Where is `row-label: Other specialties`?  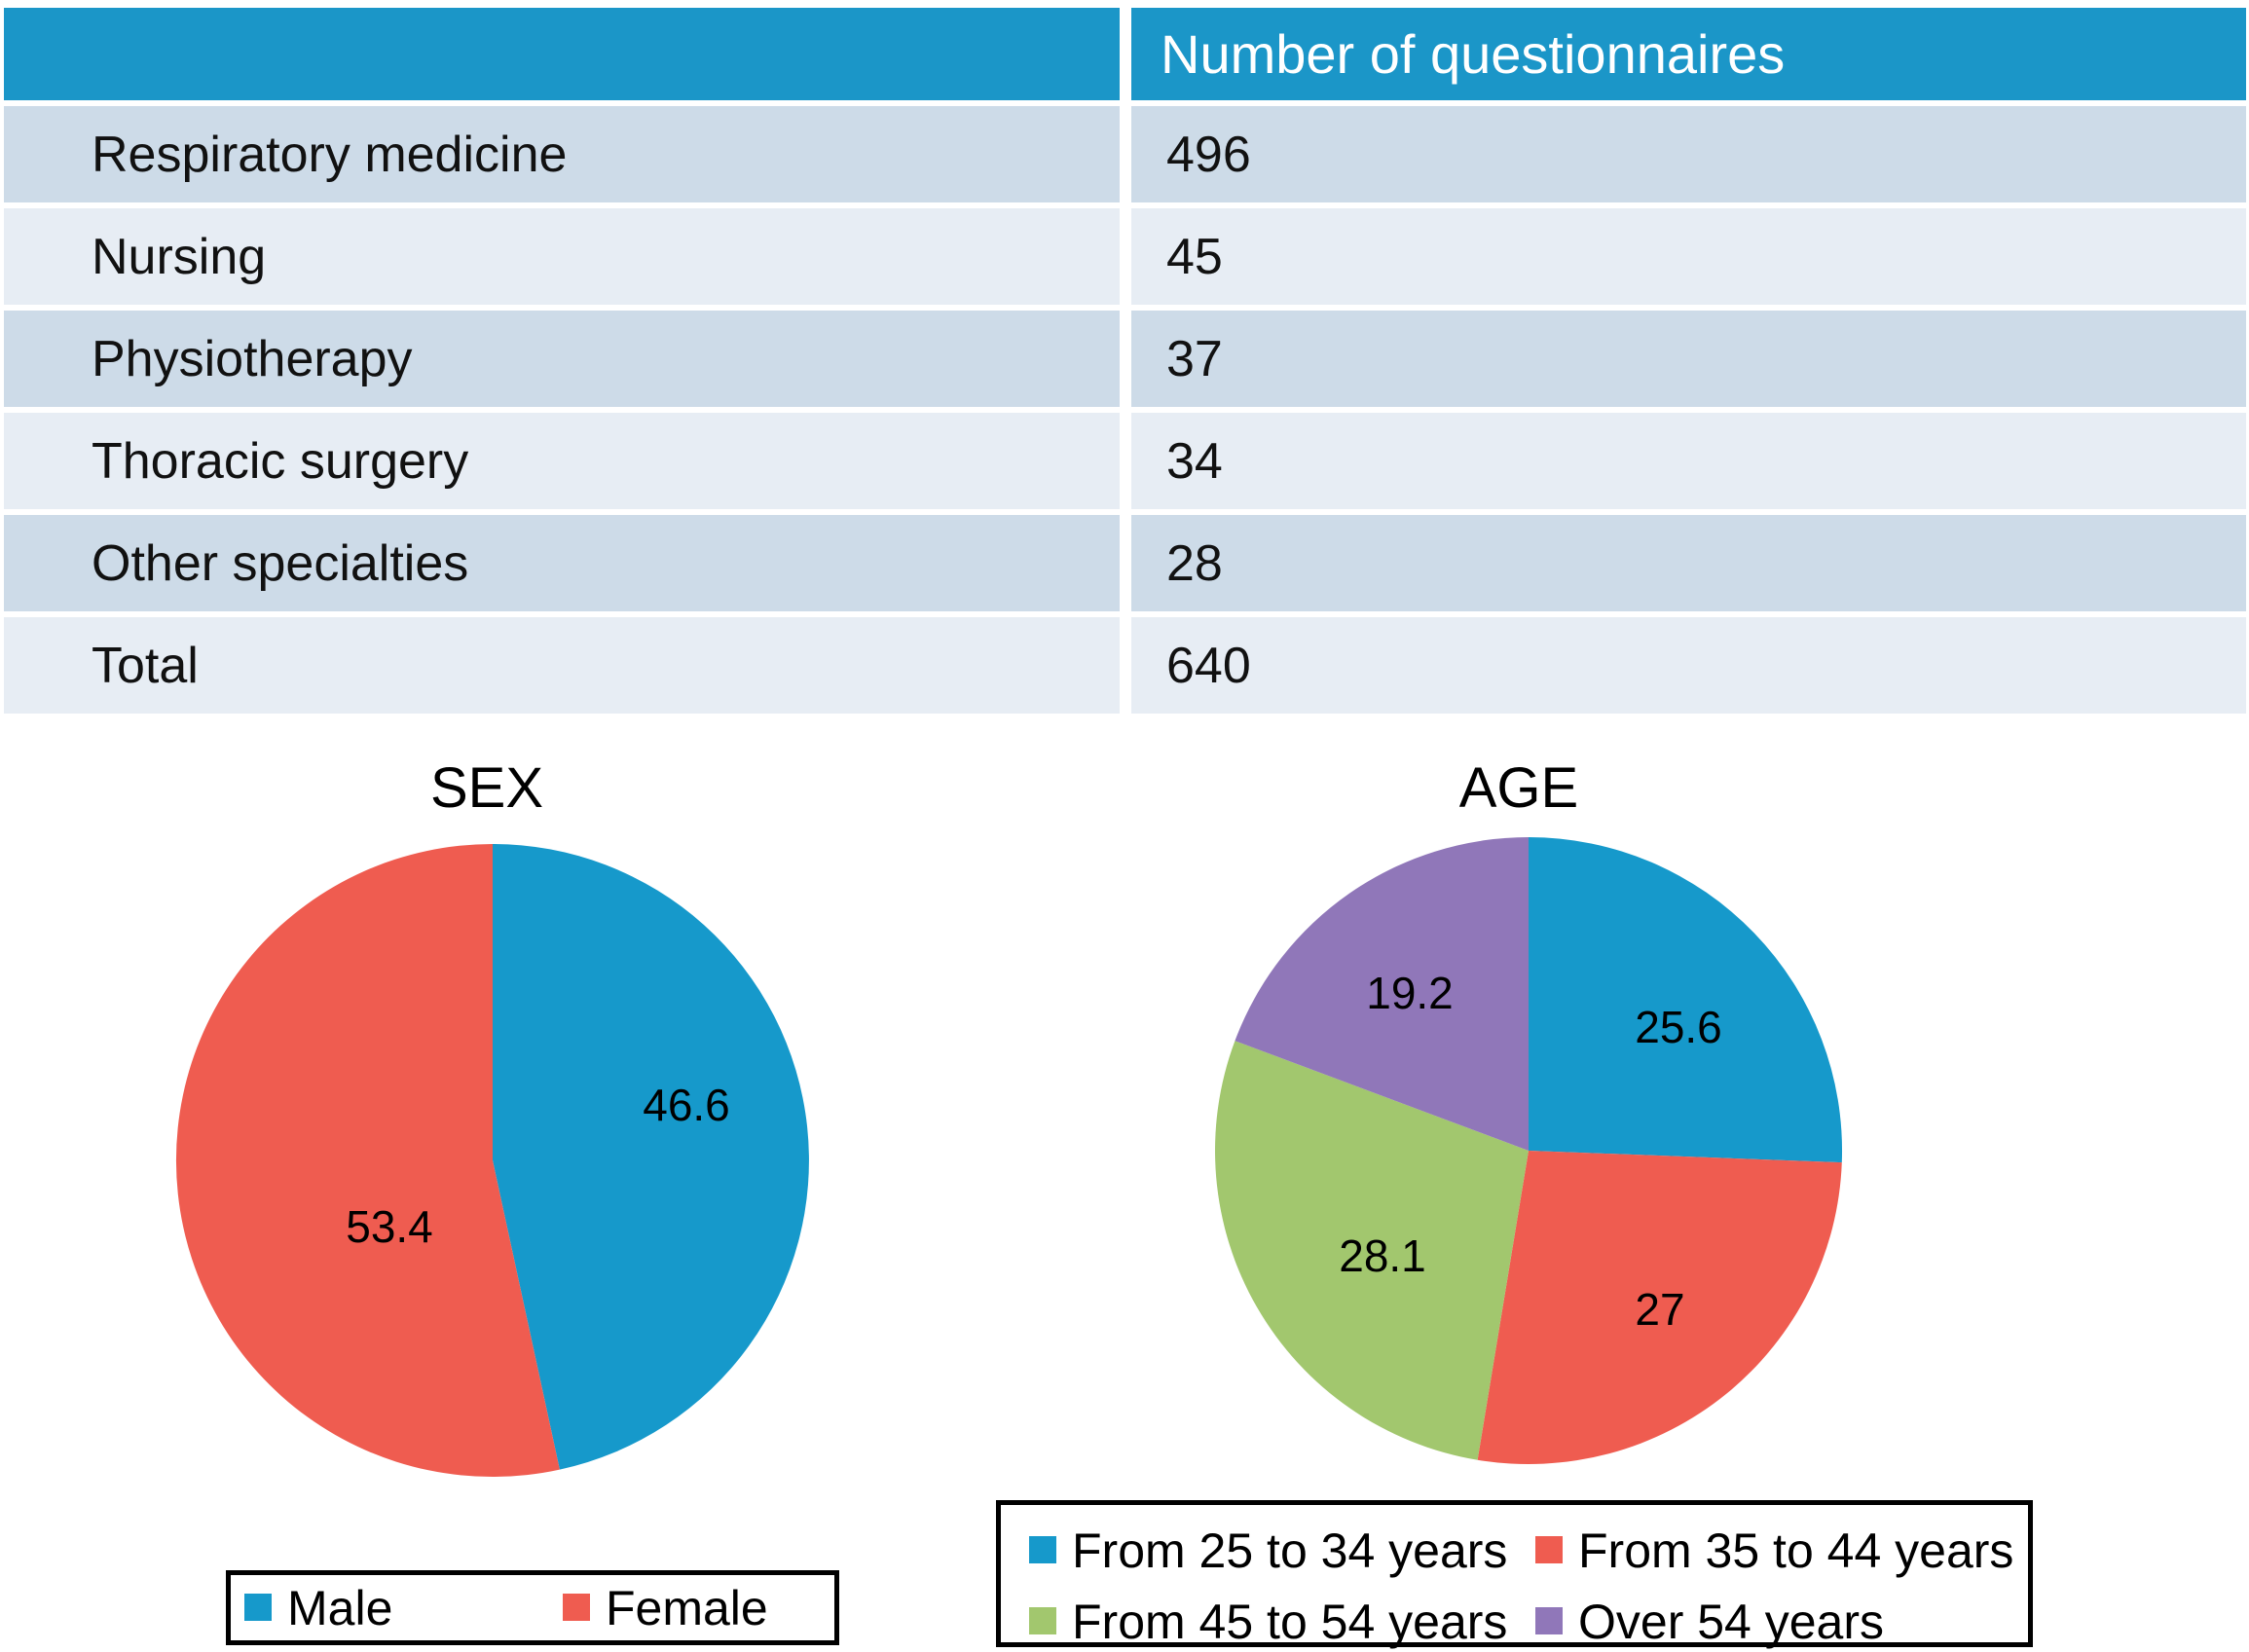 row-label: Other specialties is located at coordinates (562, 563).